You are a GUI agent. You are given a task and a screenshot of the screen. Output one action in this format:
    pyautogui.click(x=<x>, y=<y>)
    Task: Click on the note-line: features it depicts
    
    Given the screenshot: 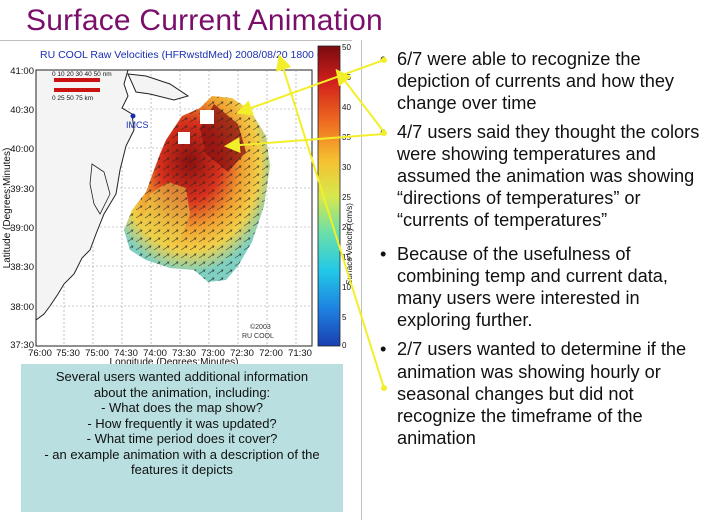 What is the action you would take?
    pyautogui.click(x=182, y=469)
    